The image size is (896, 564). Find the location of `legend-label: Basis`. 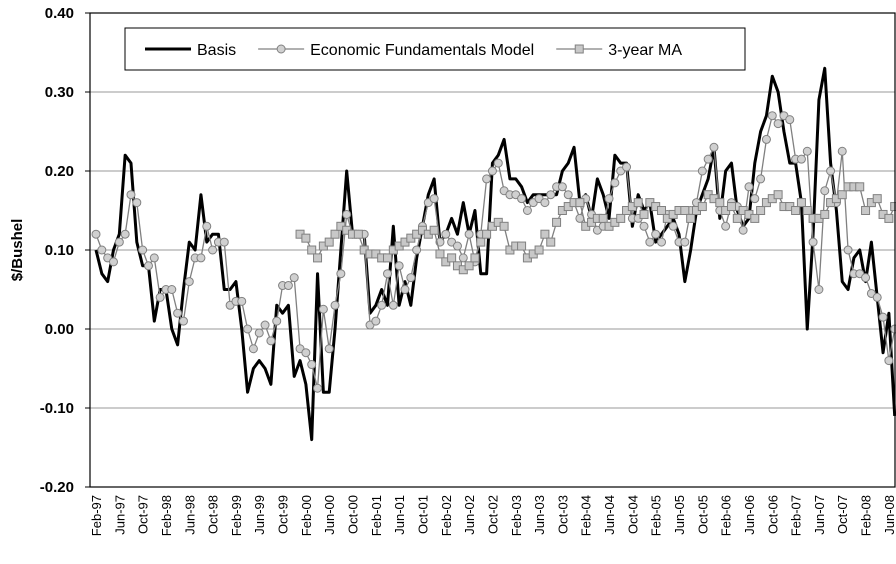

legend-label: Basis is located at coordinates (216, 50).